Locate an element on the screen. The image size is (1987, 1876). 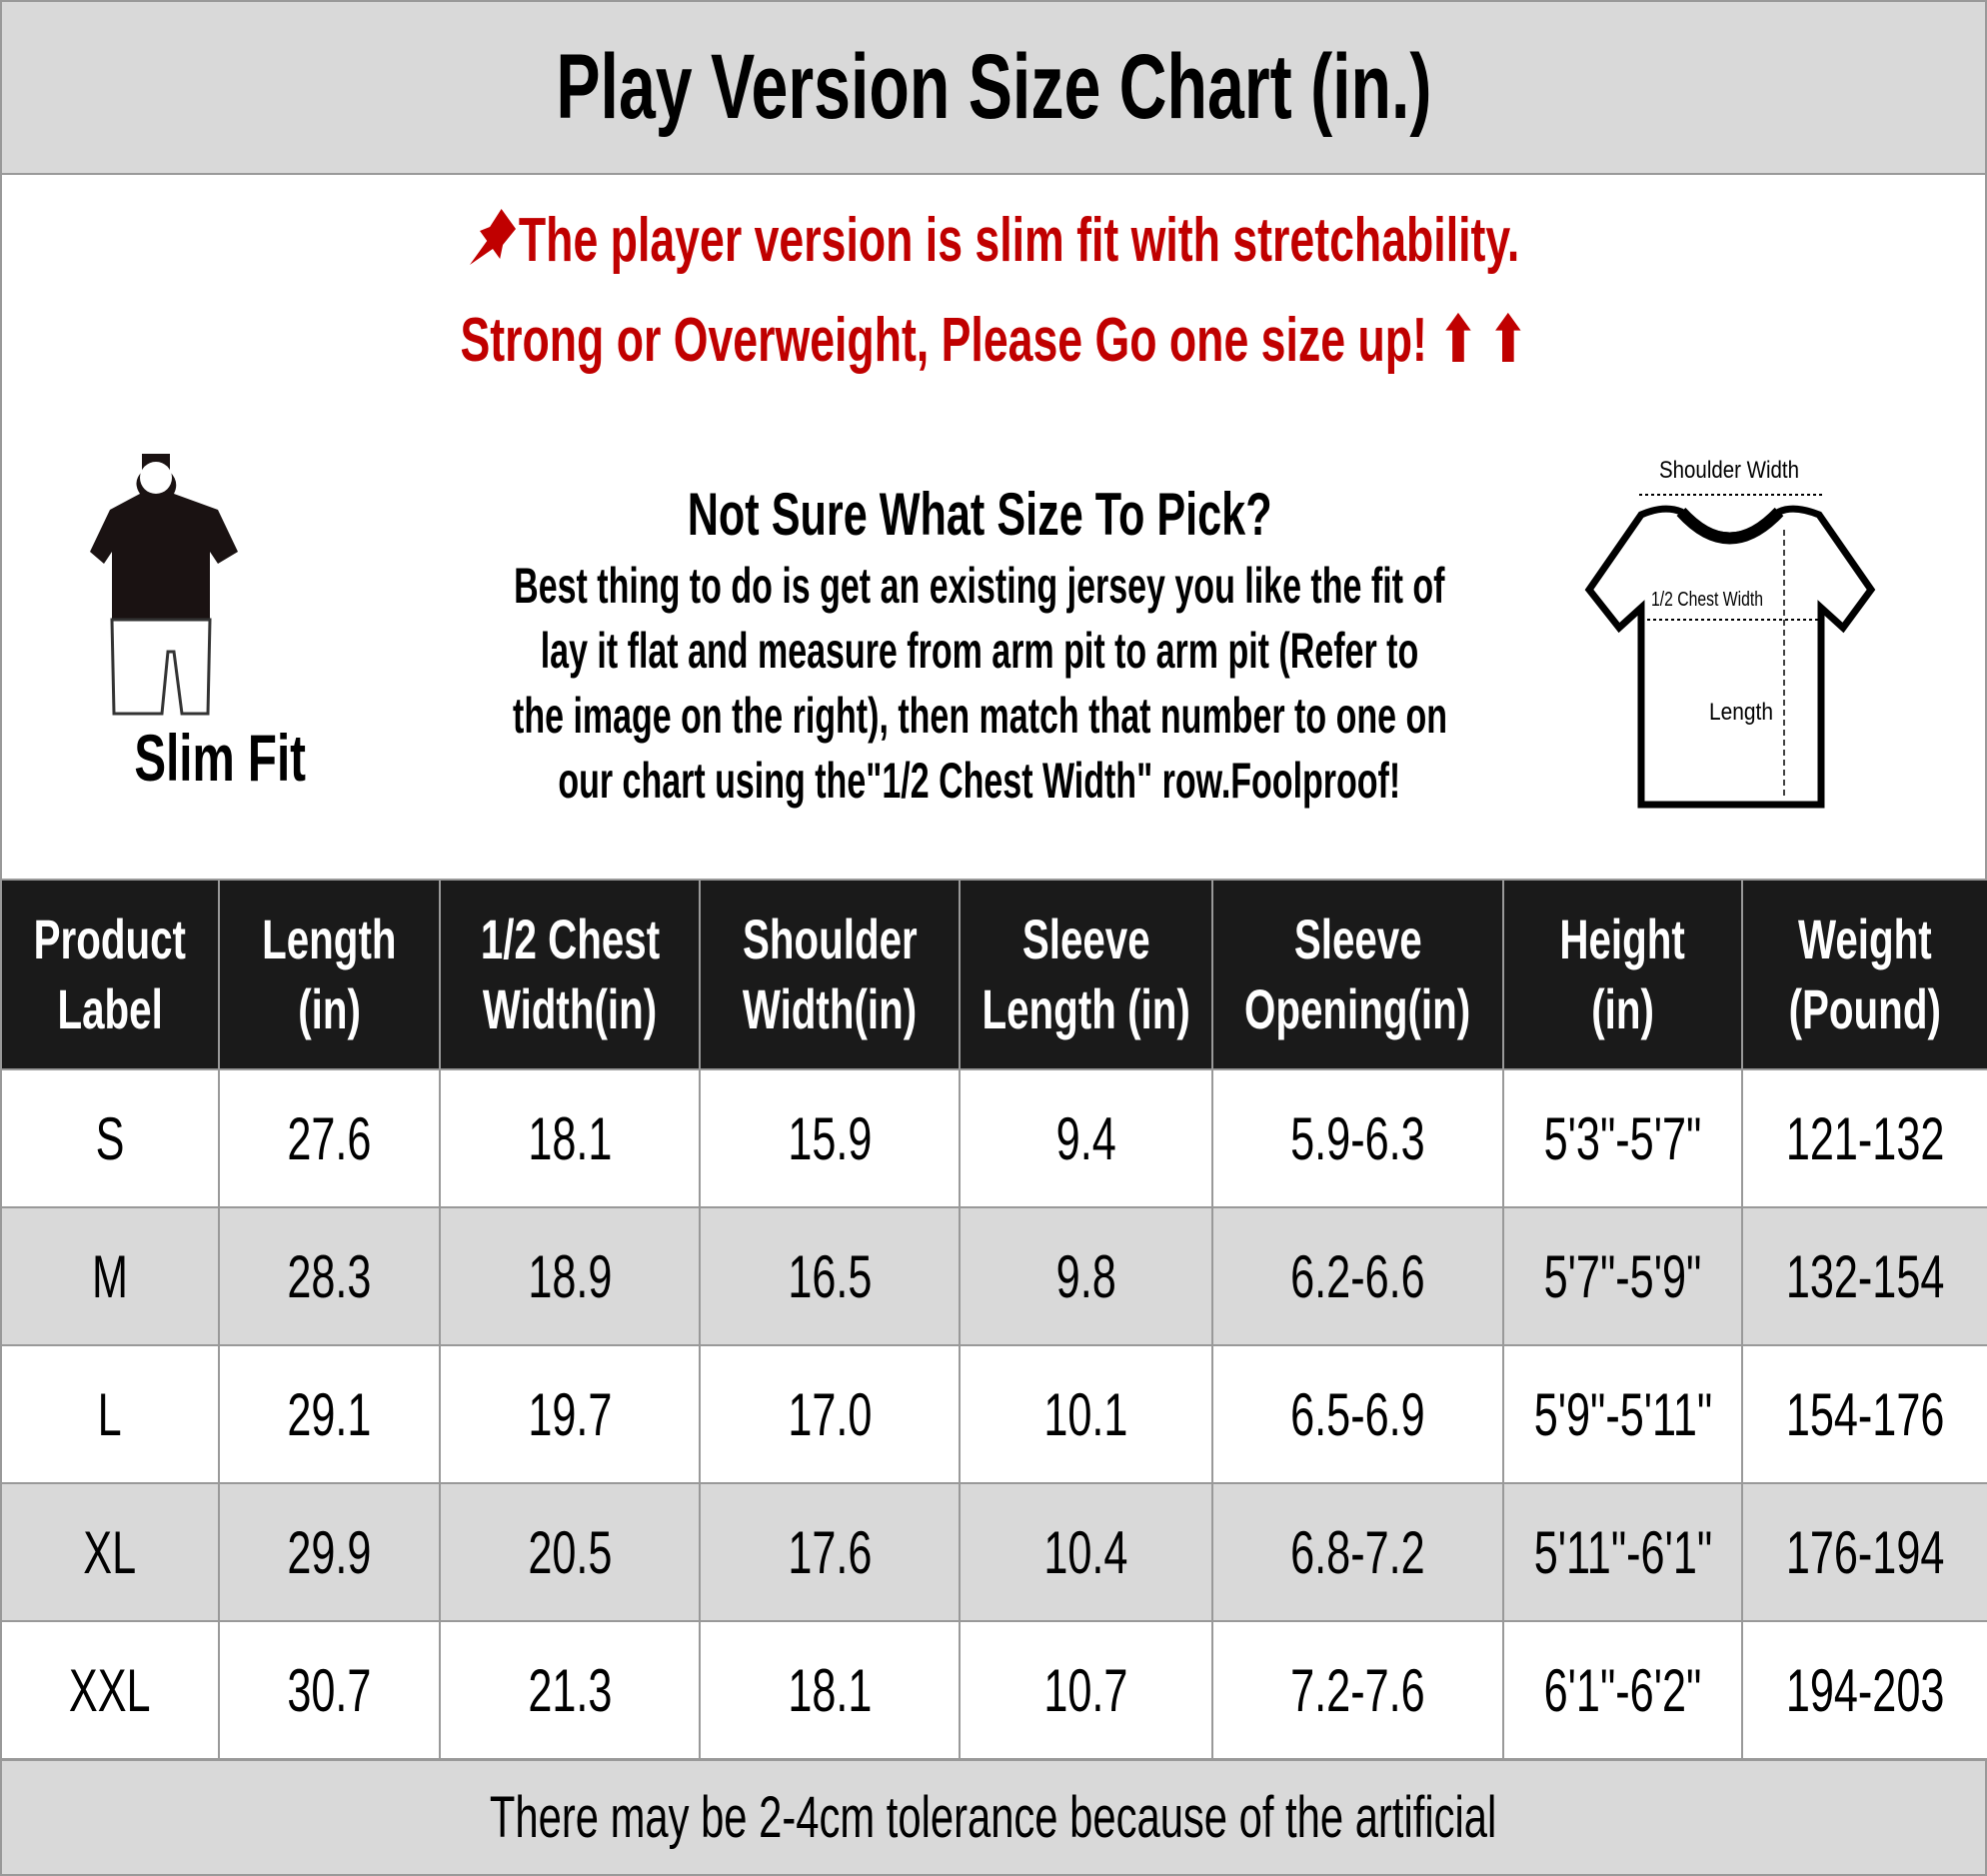
column-header: Sleeve Length (in) is located at coordinates (1086, 974).